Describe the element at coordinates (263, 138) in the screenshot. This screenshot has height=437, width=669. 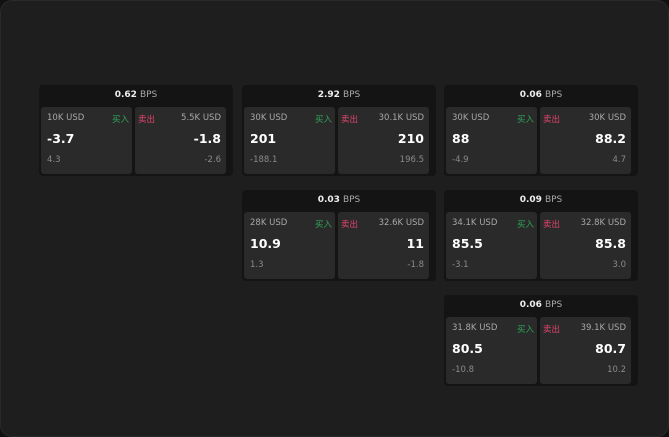
I see `buy-price: 201` at that location.